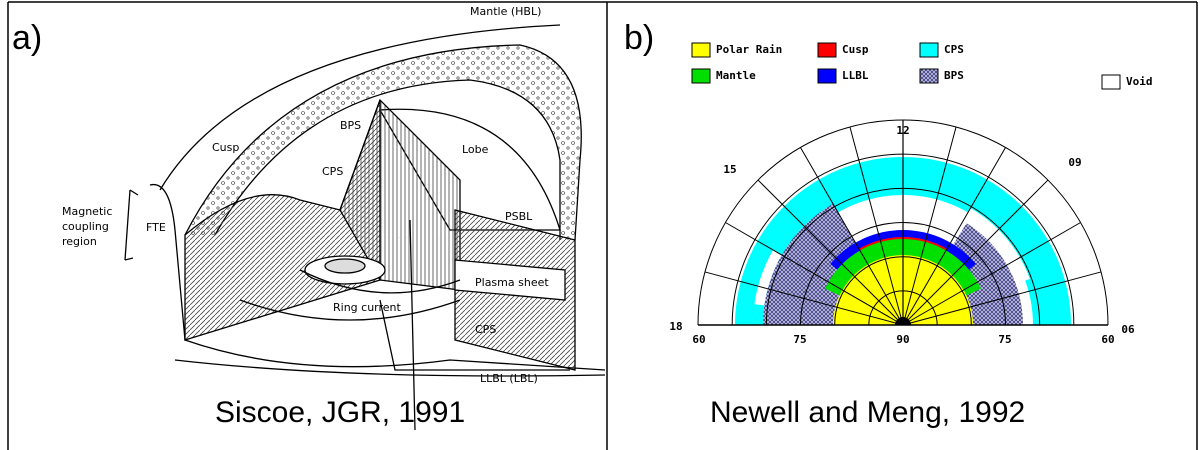 The image size is (1201, 450). What do you see at coordinates (922, 66) in the screenshot?
I see `legend: Polar Rain Cusp CPS Mantle LLBL BPS Void` at bounding box center [922, 66].